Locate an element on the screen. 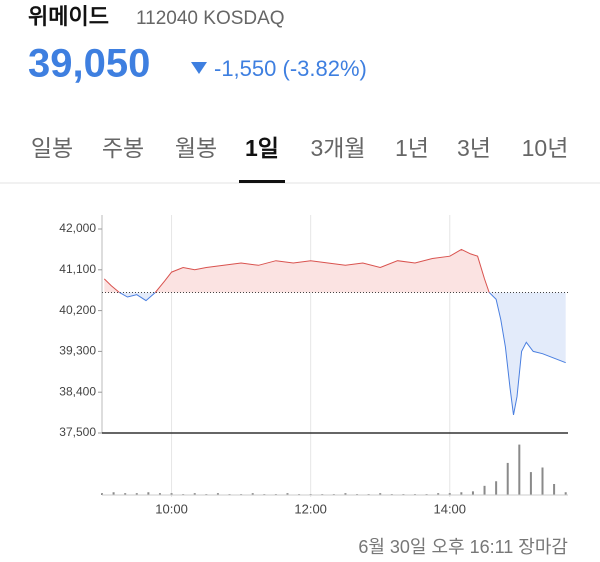 The image size is (600, 562). y-tick-label: 42,000 is located at coordinates (77, 228).